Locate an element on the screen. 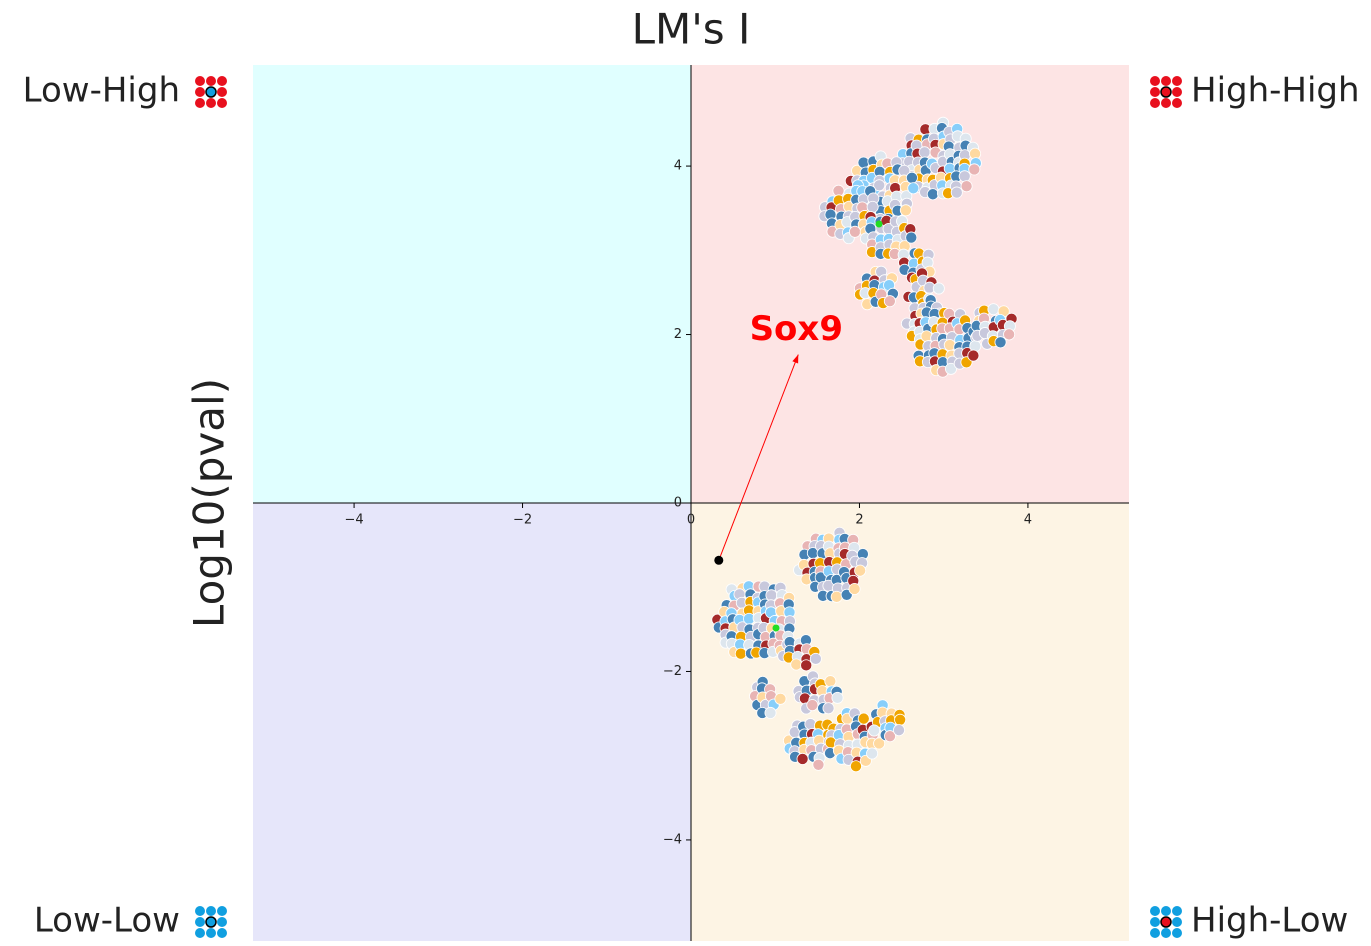 Image resolution: width=1371 pixels, height=946 pixels. x-tick-label: −4 is located at coordinates (353, 520).